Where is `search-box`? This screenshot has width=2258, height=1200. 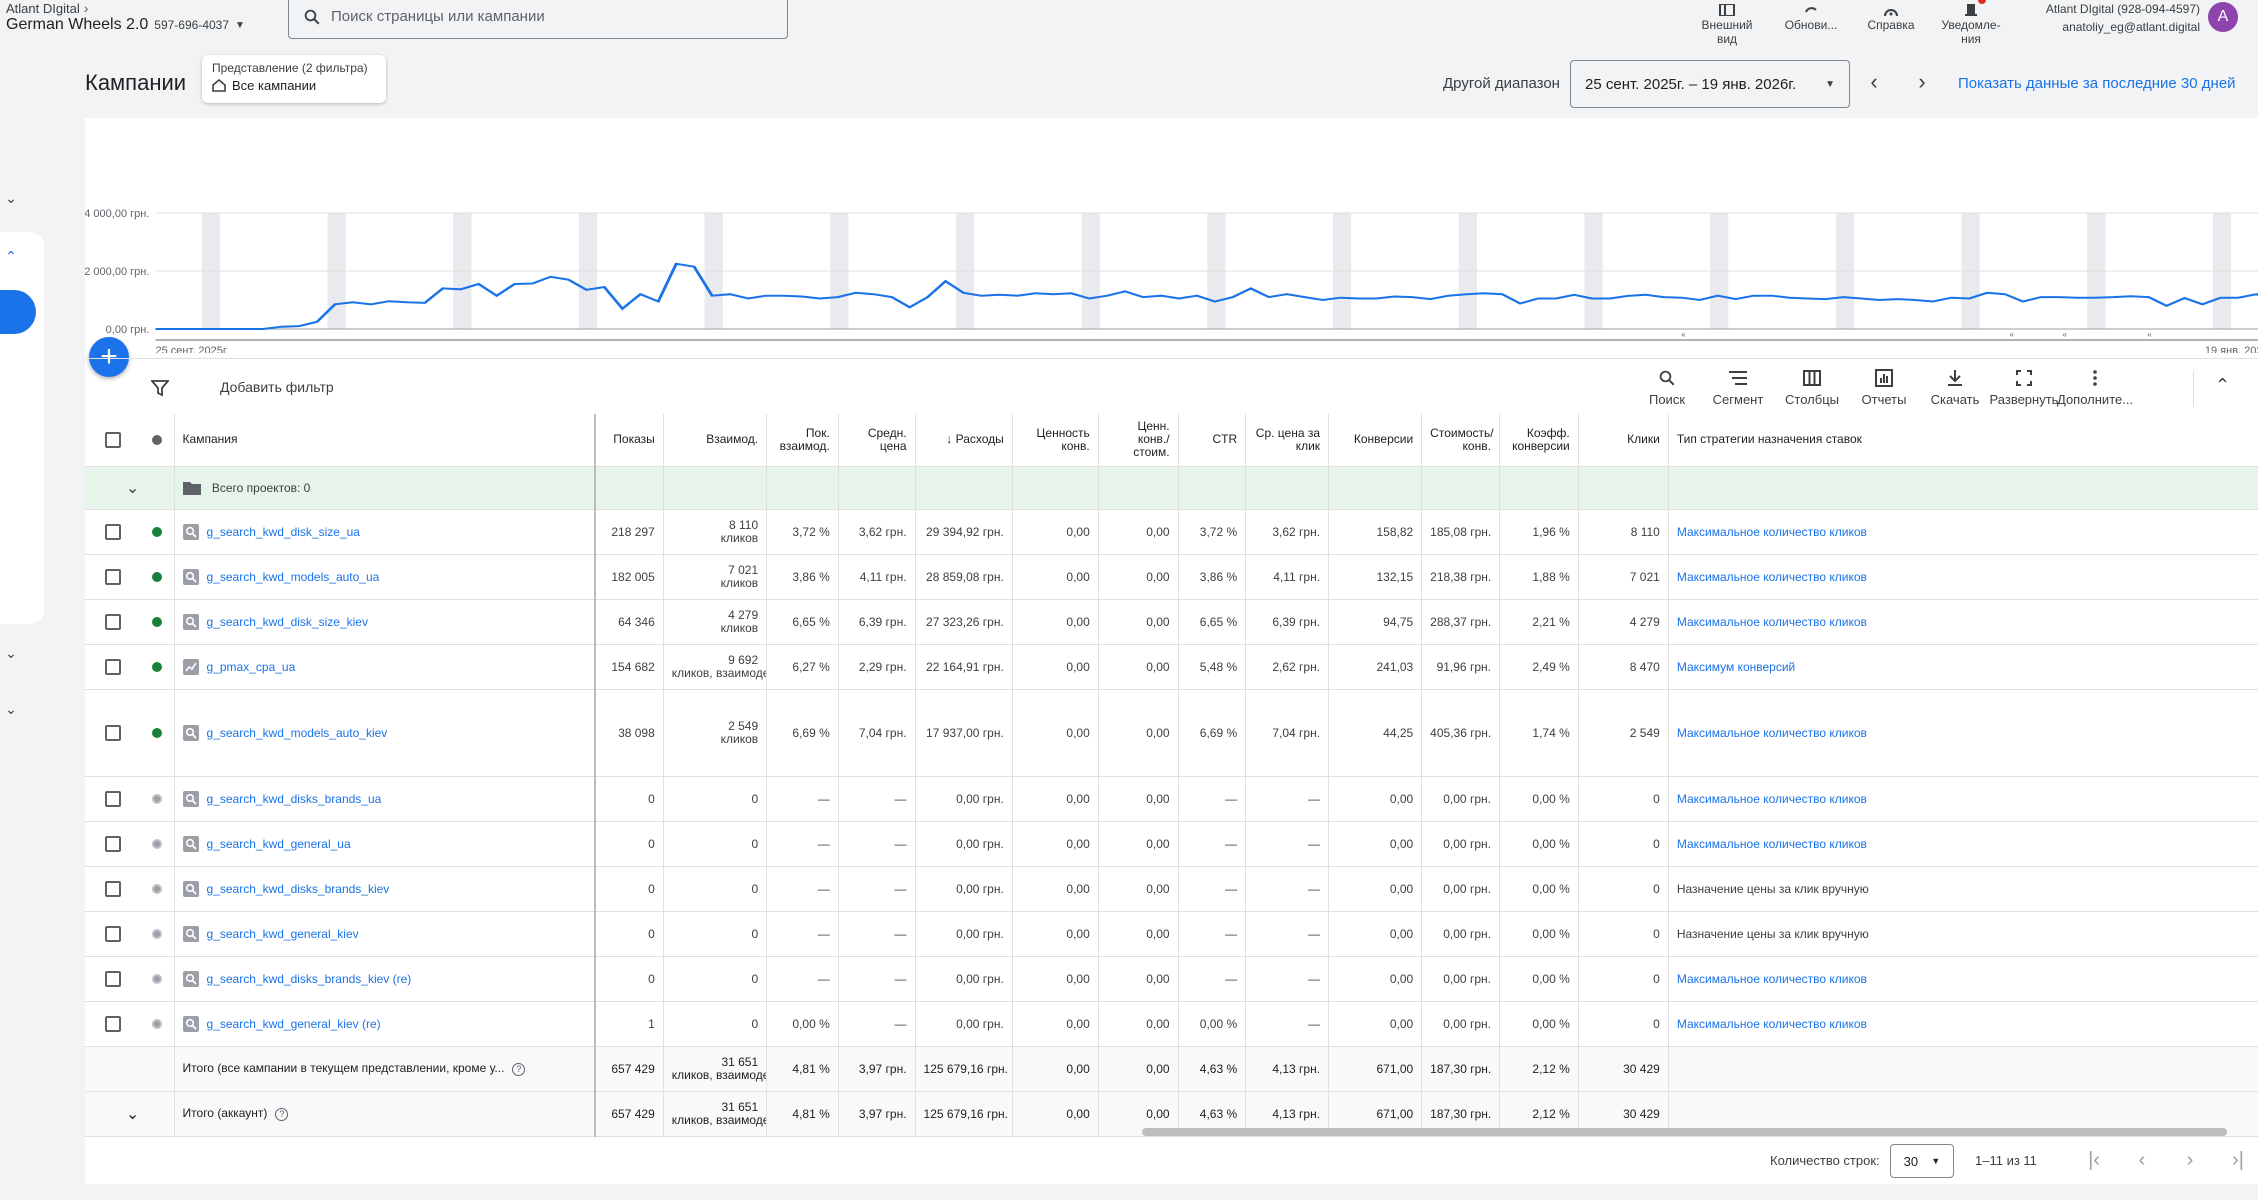 search-box is located at coordinates (538, 19).